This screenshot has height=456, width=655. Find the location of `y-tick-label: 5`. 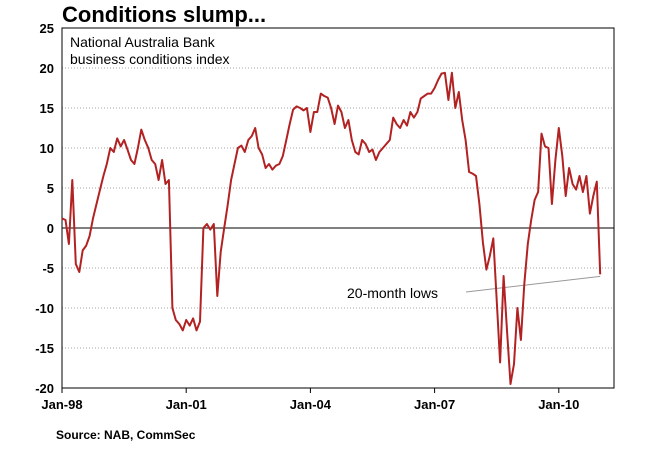

y-tick-label: 5 is located at coordinates (50, 188).